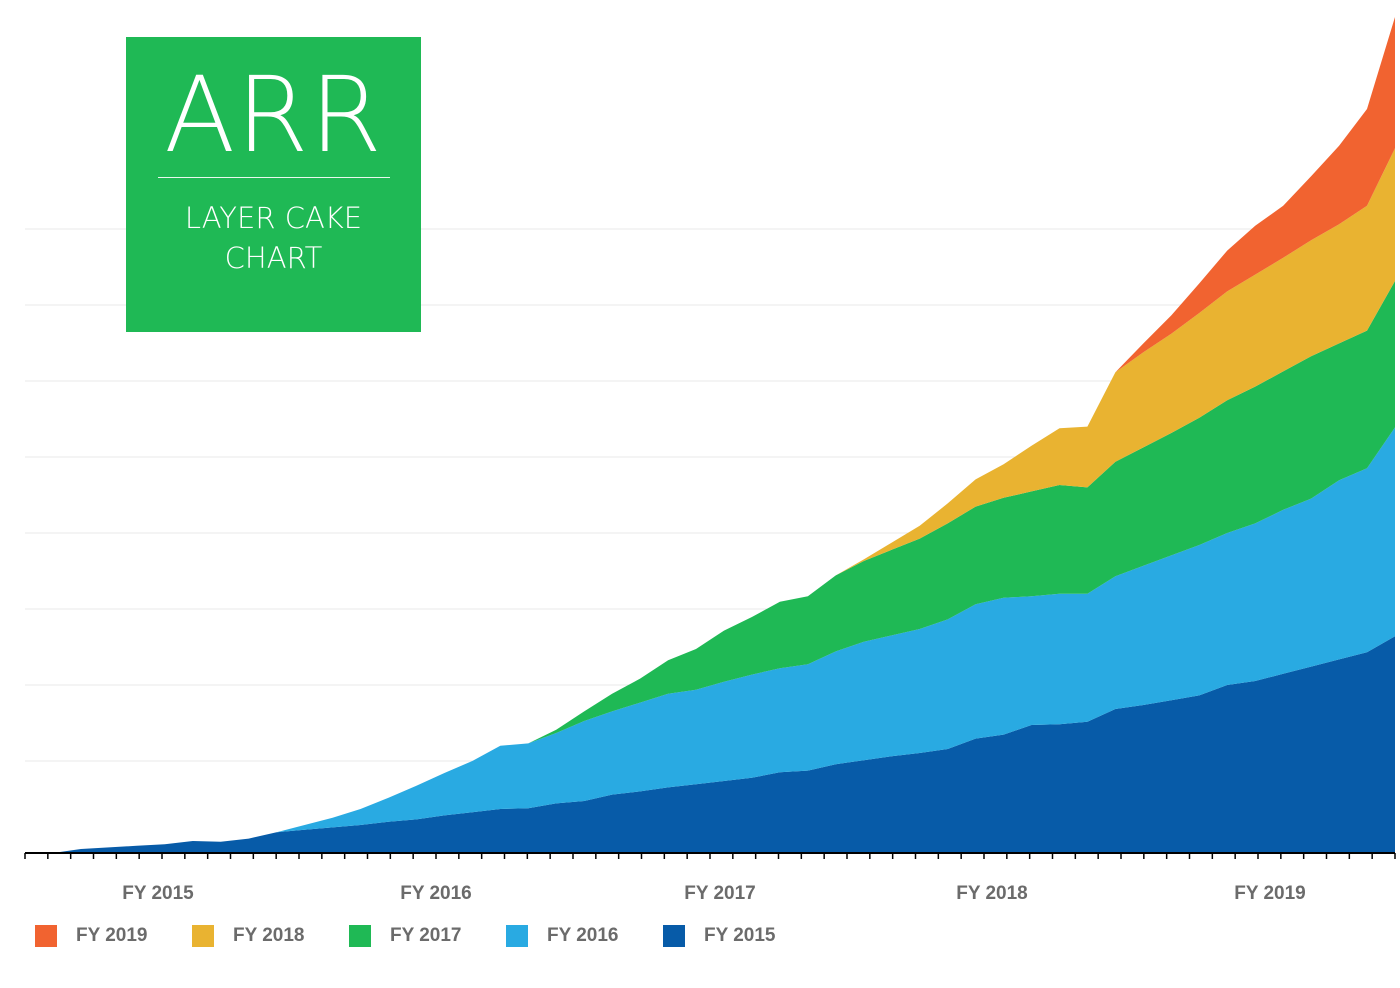 The height and width of the screenshot is (988, 1400). I want to click on x-axis: FY 2015 FY 2016 FY 2017 FY 2018 FY 2019, so click(710, 878).